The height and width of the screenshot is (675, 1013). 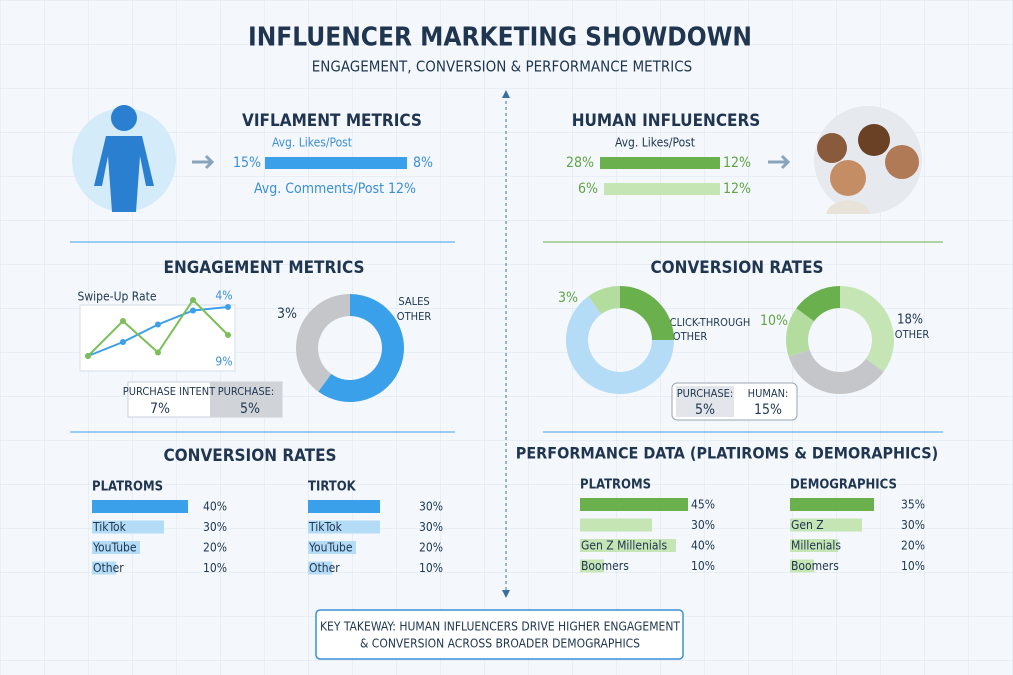 I want to click on bar-label: Millenials, so click(x=816, y=546).